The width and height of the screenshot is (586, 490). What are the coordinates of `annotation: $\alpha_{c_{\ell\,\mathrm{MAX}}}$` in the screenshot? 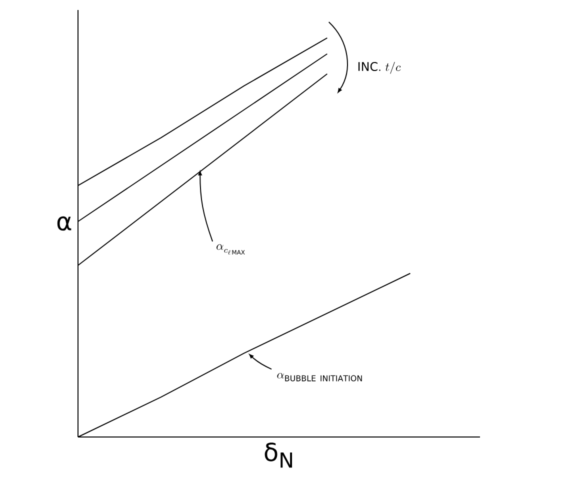 It's located at (230, 249).